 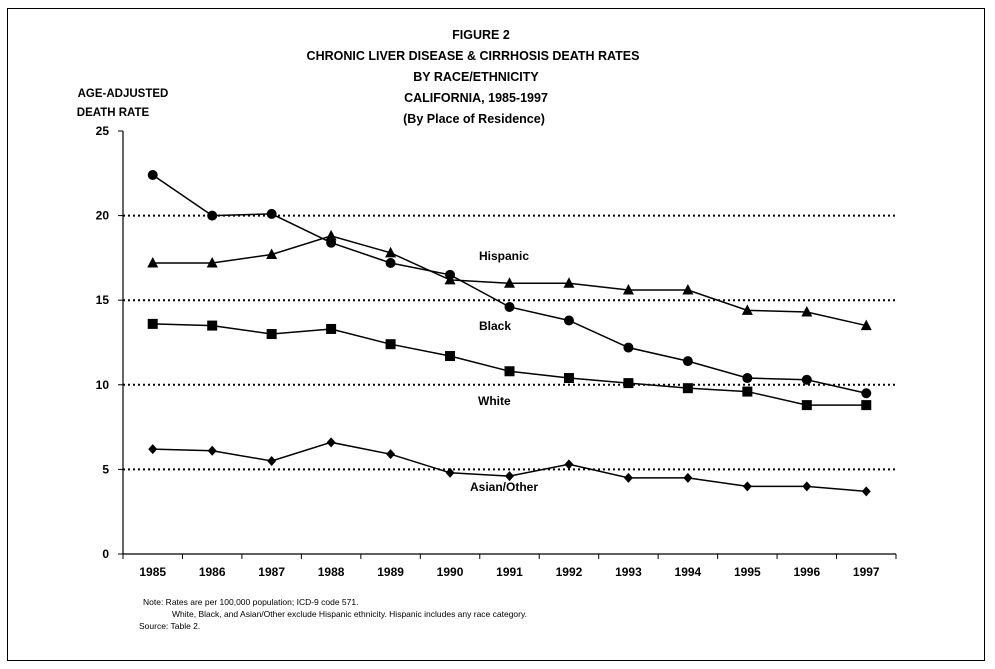 I want to click on data-point-black-1985, so click(x=152, y=174).